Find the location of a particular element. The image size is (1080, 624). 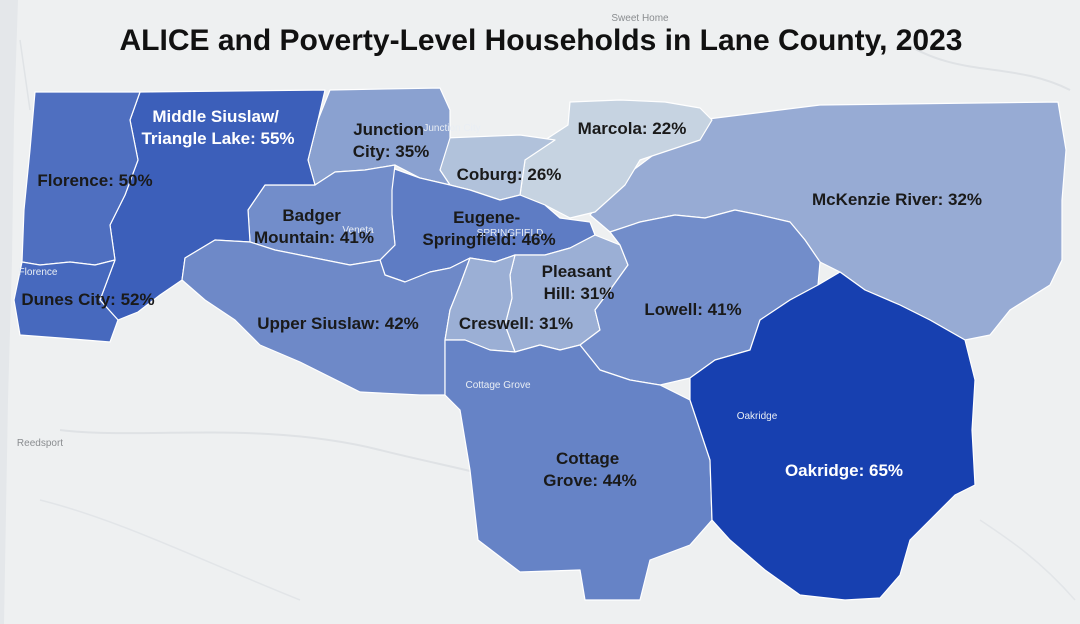

place-junction-city: Junction City is located at coordinates (451, 128).